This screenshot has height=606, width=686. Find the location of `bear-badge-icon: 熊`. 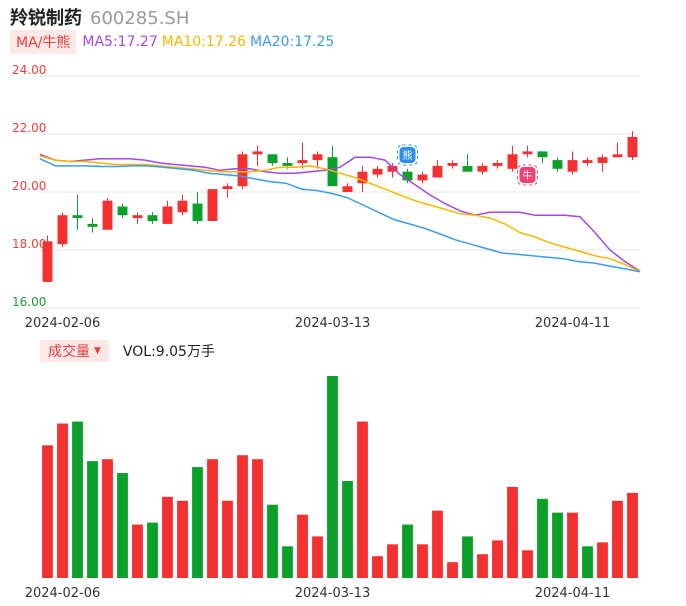

bear-badge-icon: 熊 is located at coordinates (407, 155).